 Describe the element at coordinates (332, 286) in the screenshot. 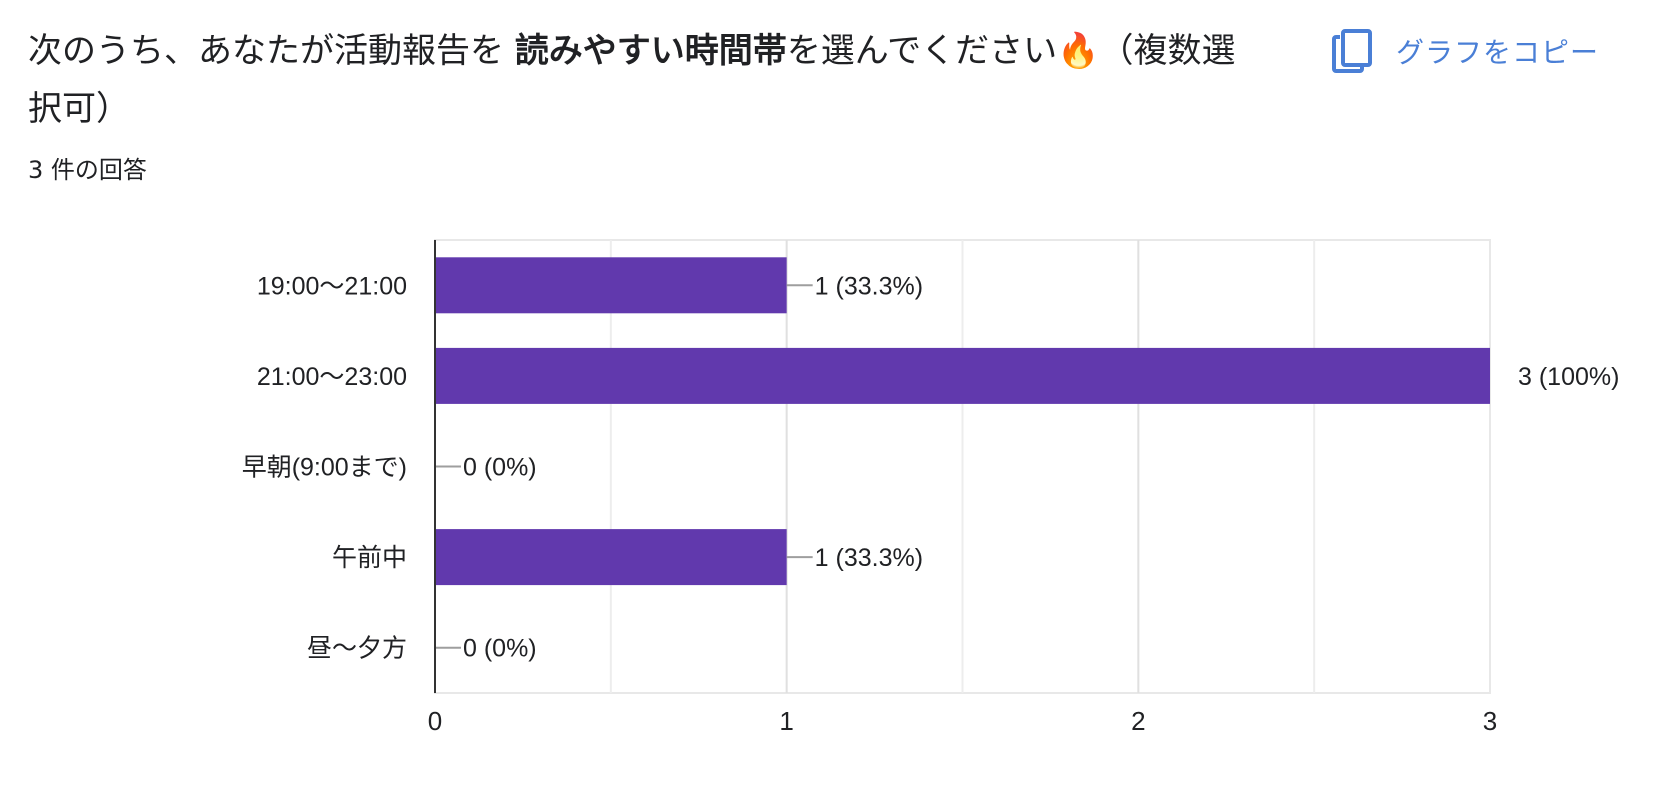

I see `category-label: 19:00〜21:00` at that location.